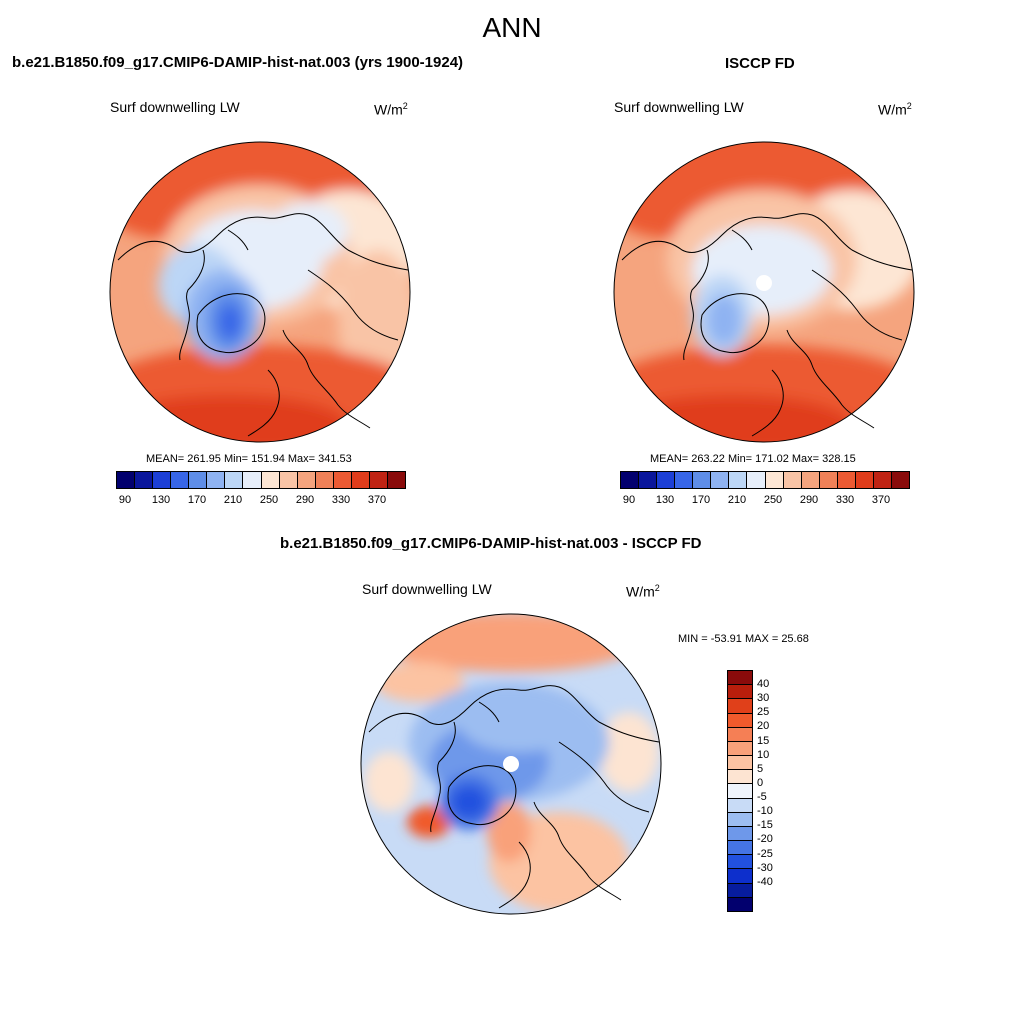  What do you see at coordinates (777, 790) in the screenshot?
I see `diff-colorbar-ticks: 40 30 25 20 15 10 5 0 -5 -10 -15 -20 -25 -30 -40` at bounding box center [777, 790].